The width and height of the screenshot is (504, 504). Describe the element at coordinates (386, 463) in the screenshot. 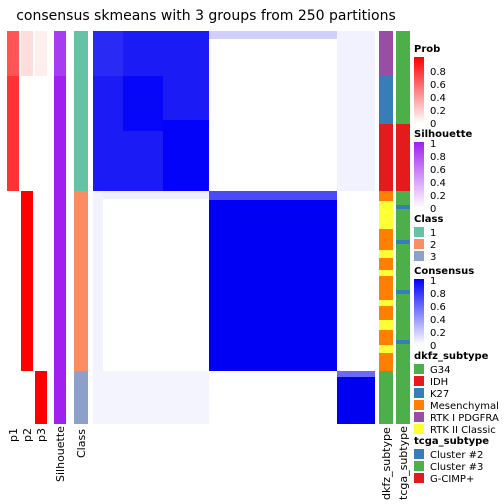

I see `label-dkfz: dkfz_subtype` at that location.